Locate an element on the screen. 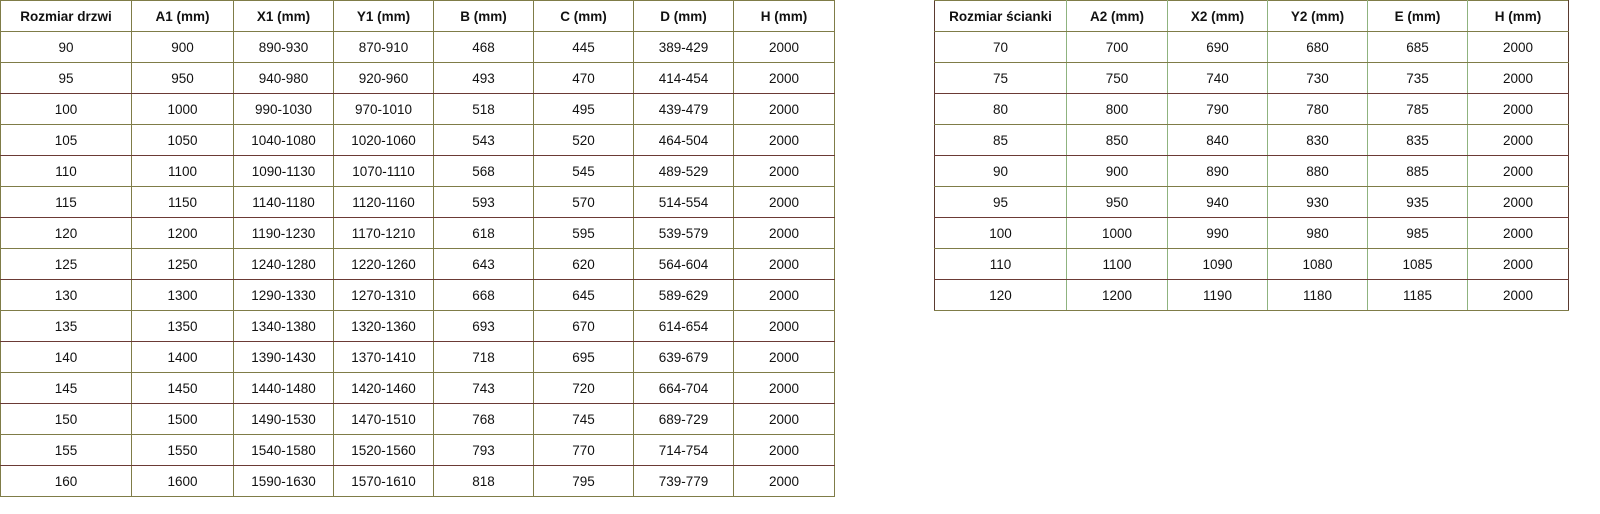 This screenshot has width=1600, height=514. table-cell: 795 is located at coordinates (583, 481).